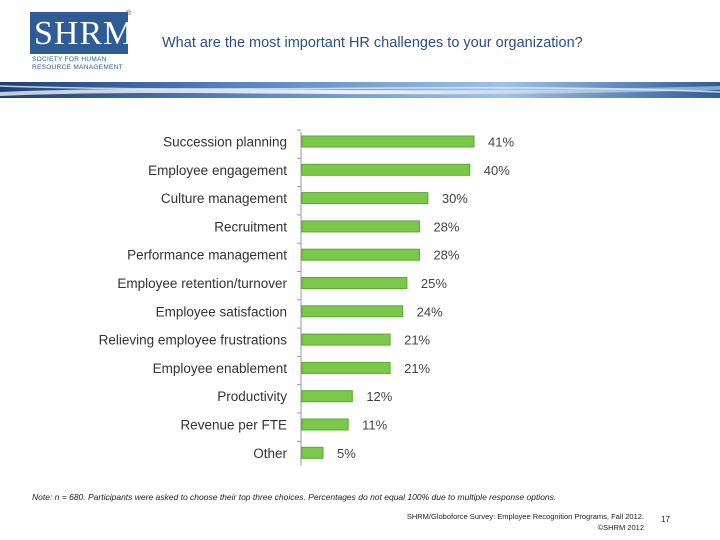  What do you see at coordinates (430, 311) in the screenshot?
I see `value-label: 24%` at bounding box center [430, 311].